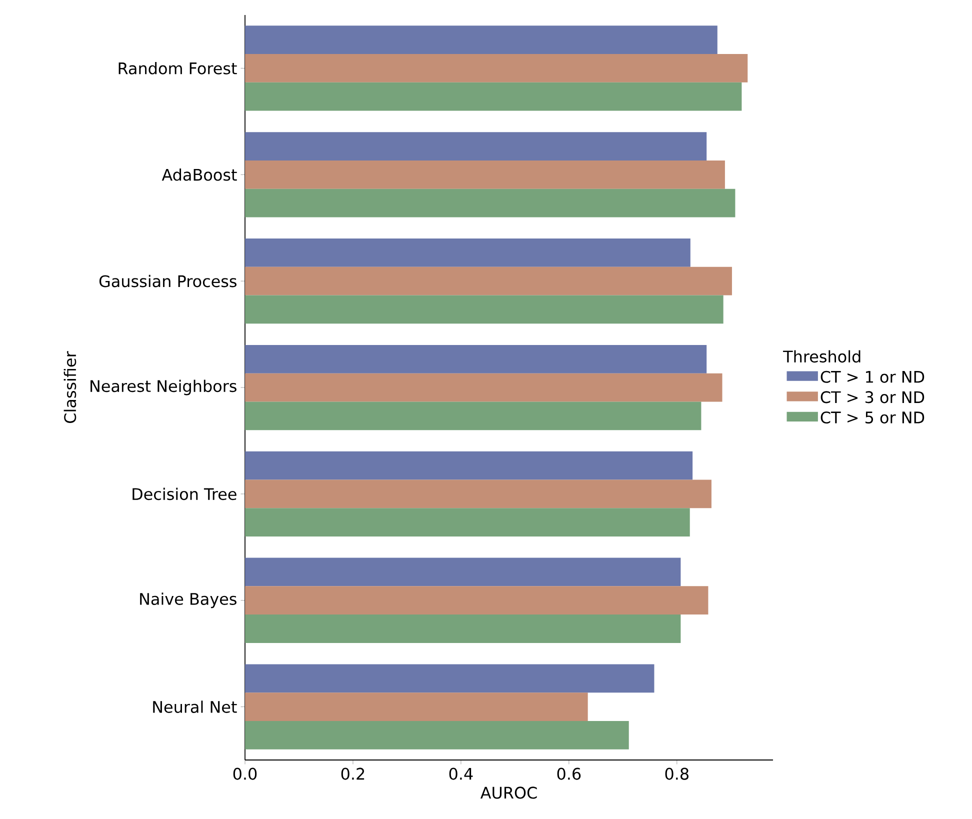 The height and width of the screenshot is (819, 972). What do you see at coordinates (352, 774) in the screenshot?
I see `x-tick-label: 0.2` at bounding box center [352, 774].